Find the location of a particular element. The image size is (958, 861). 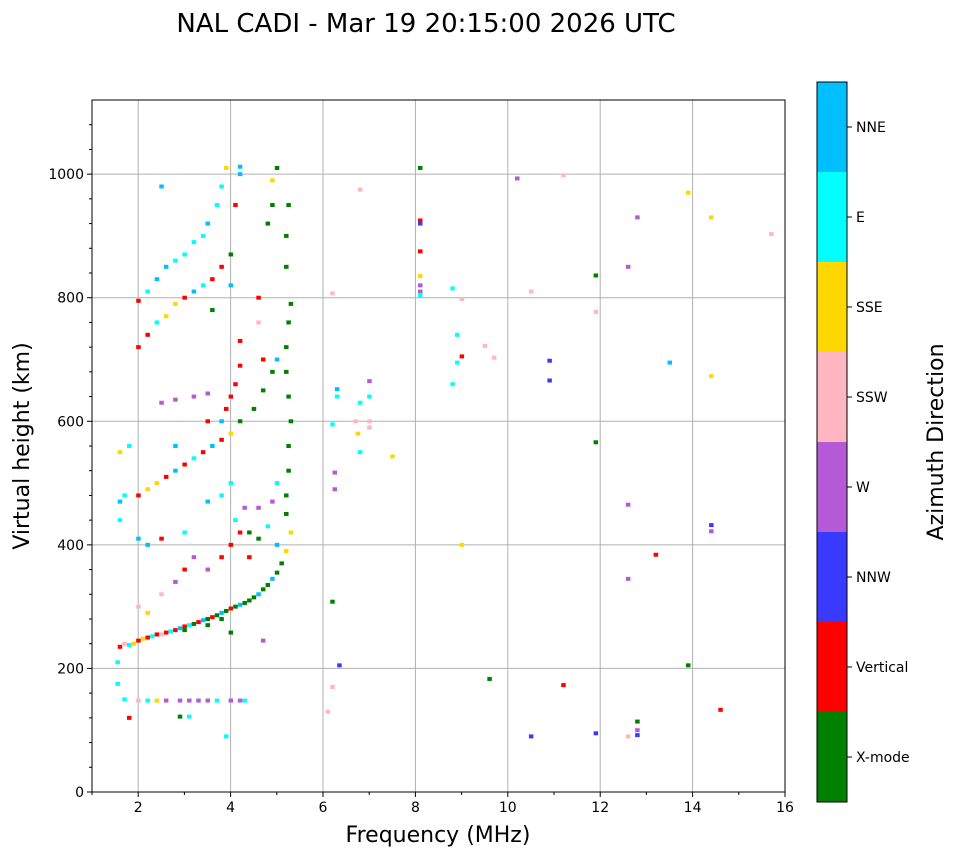

colorbar-label-ssw: SSW is located at coordinates (872, 398).